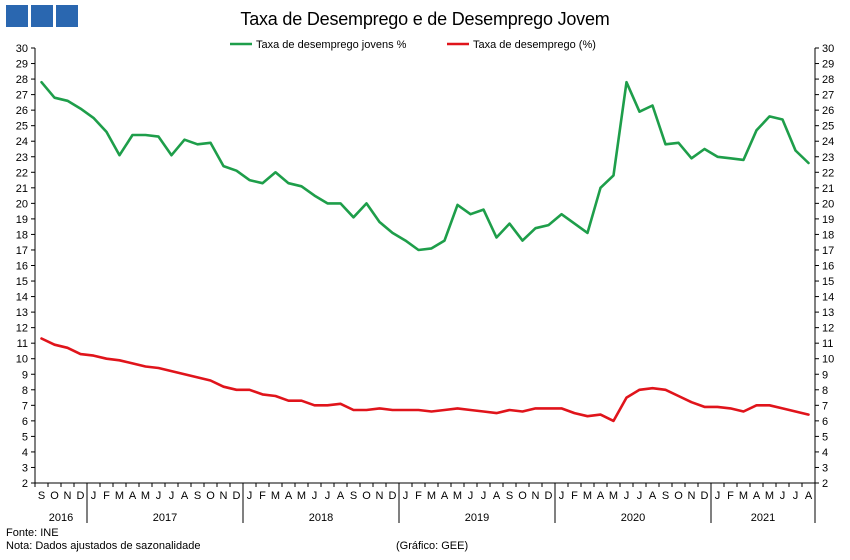 The width and height of the screenshot is (850, 560). What do you see at coordinates (828, 80) in the screenshot?
I see `y-tick-label-right: 28` at bounding box center [828, 80].